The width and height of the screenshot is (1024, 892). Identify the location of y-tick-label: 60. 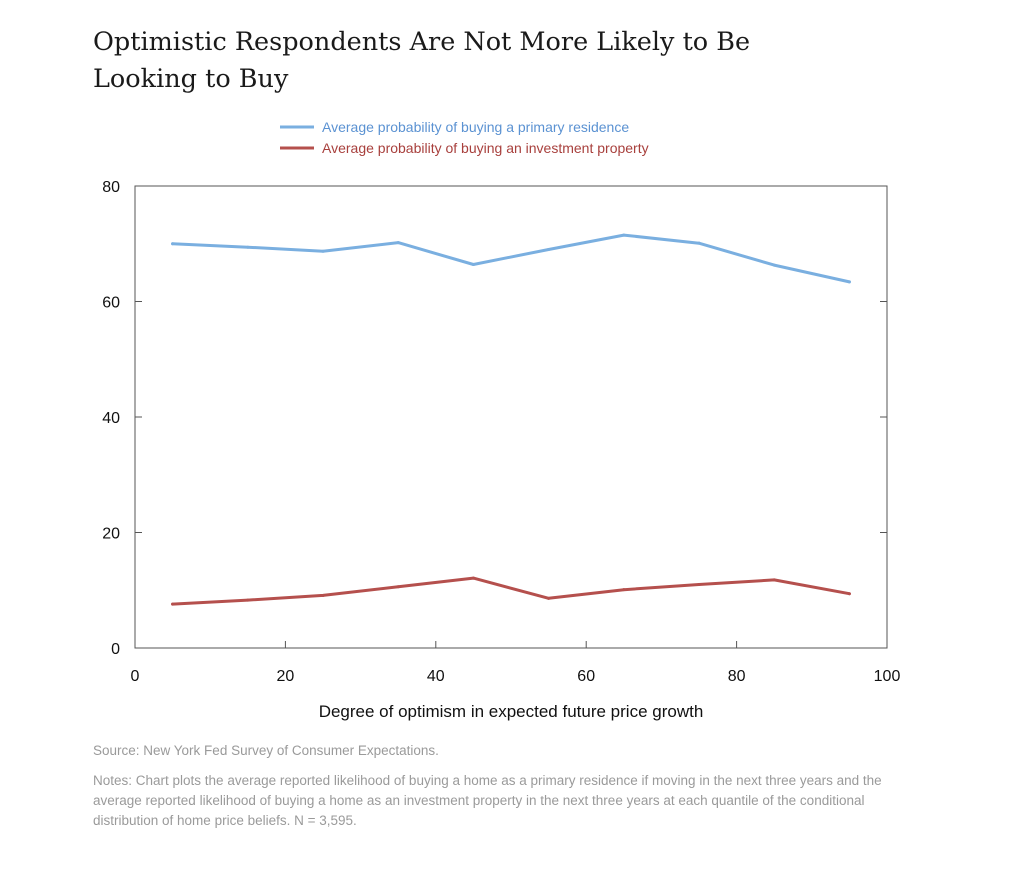
(111, 303).